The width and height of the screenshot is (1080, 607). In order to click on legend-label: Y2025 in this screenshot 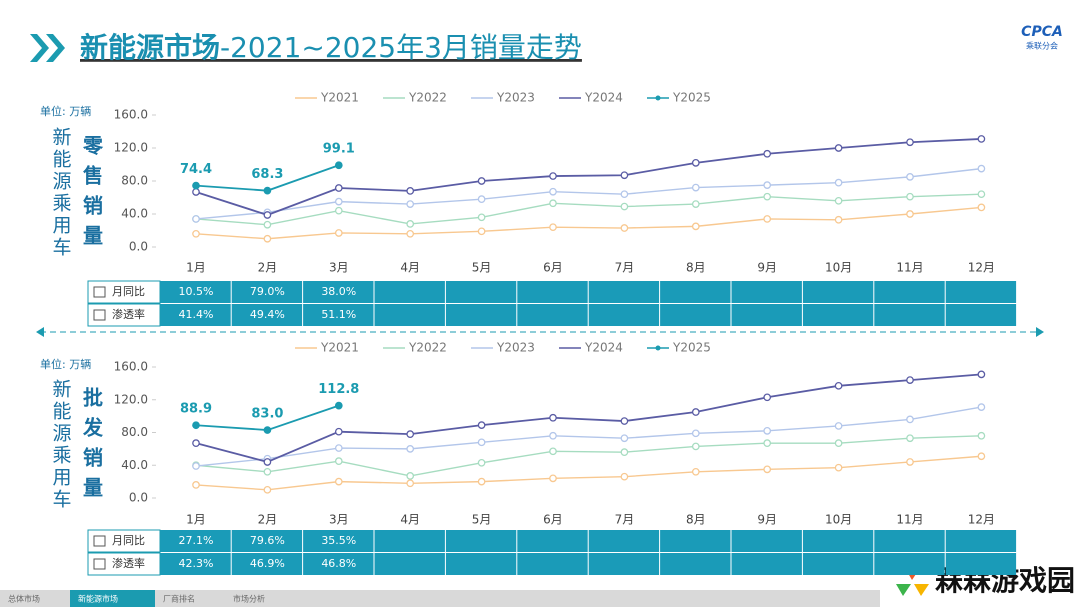, I will do `click(691, 98)`.